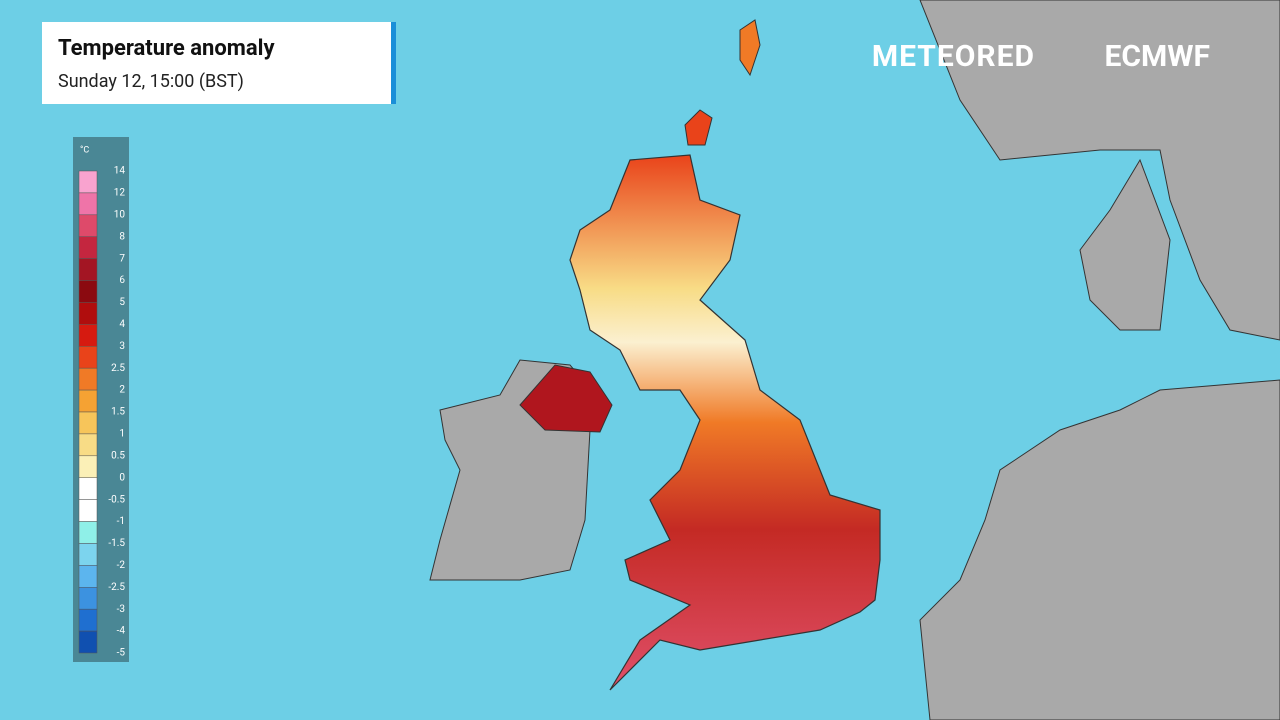 The image size is (1280, 720). Describe the element at coordinates (1157, 56) in the screenshot. I see `logo-ecmwf: ECMWF` at that location.